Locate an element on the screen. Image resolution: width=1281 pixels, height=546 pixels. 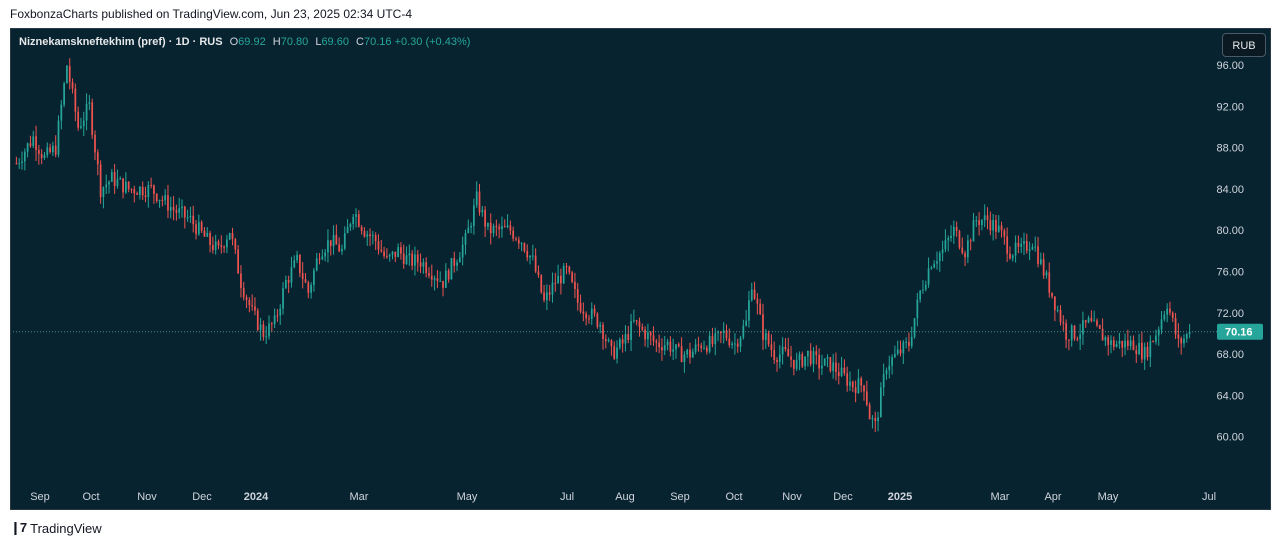
tradingview-brand: ❙7 TradingView is located at coordinates (56, 528).